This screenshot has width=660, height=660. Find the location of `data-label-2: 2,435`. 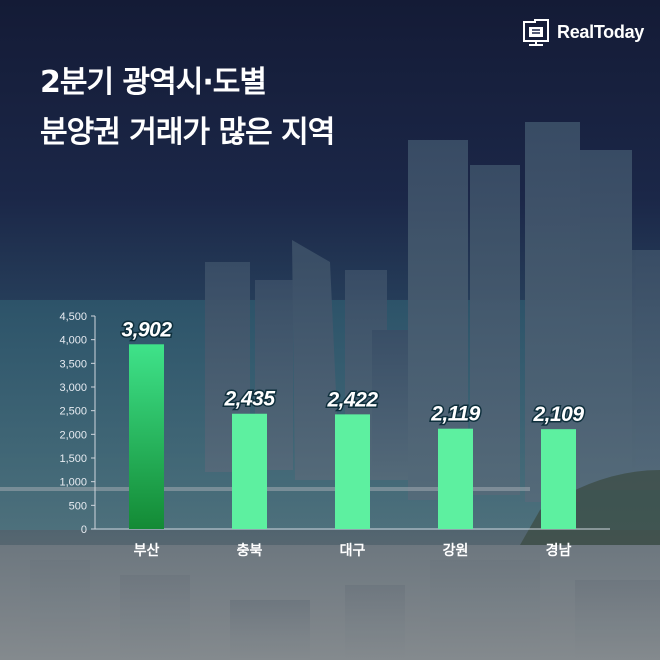

data-label-2: 2,435 is located at coordinates (249, 399).